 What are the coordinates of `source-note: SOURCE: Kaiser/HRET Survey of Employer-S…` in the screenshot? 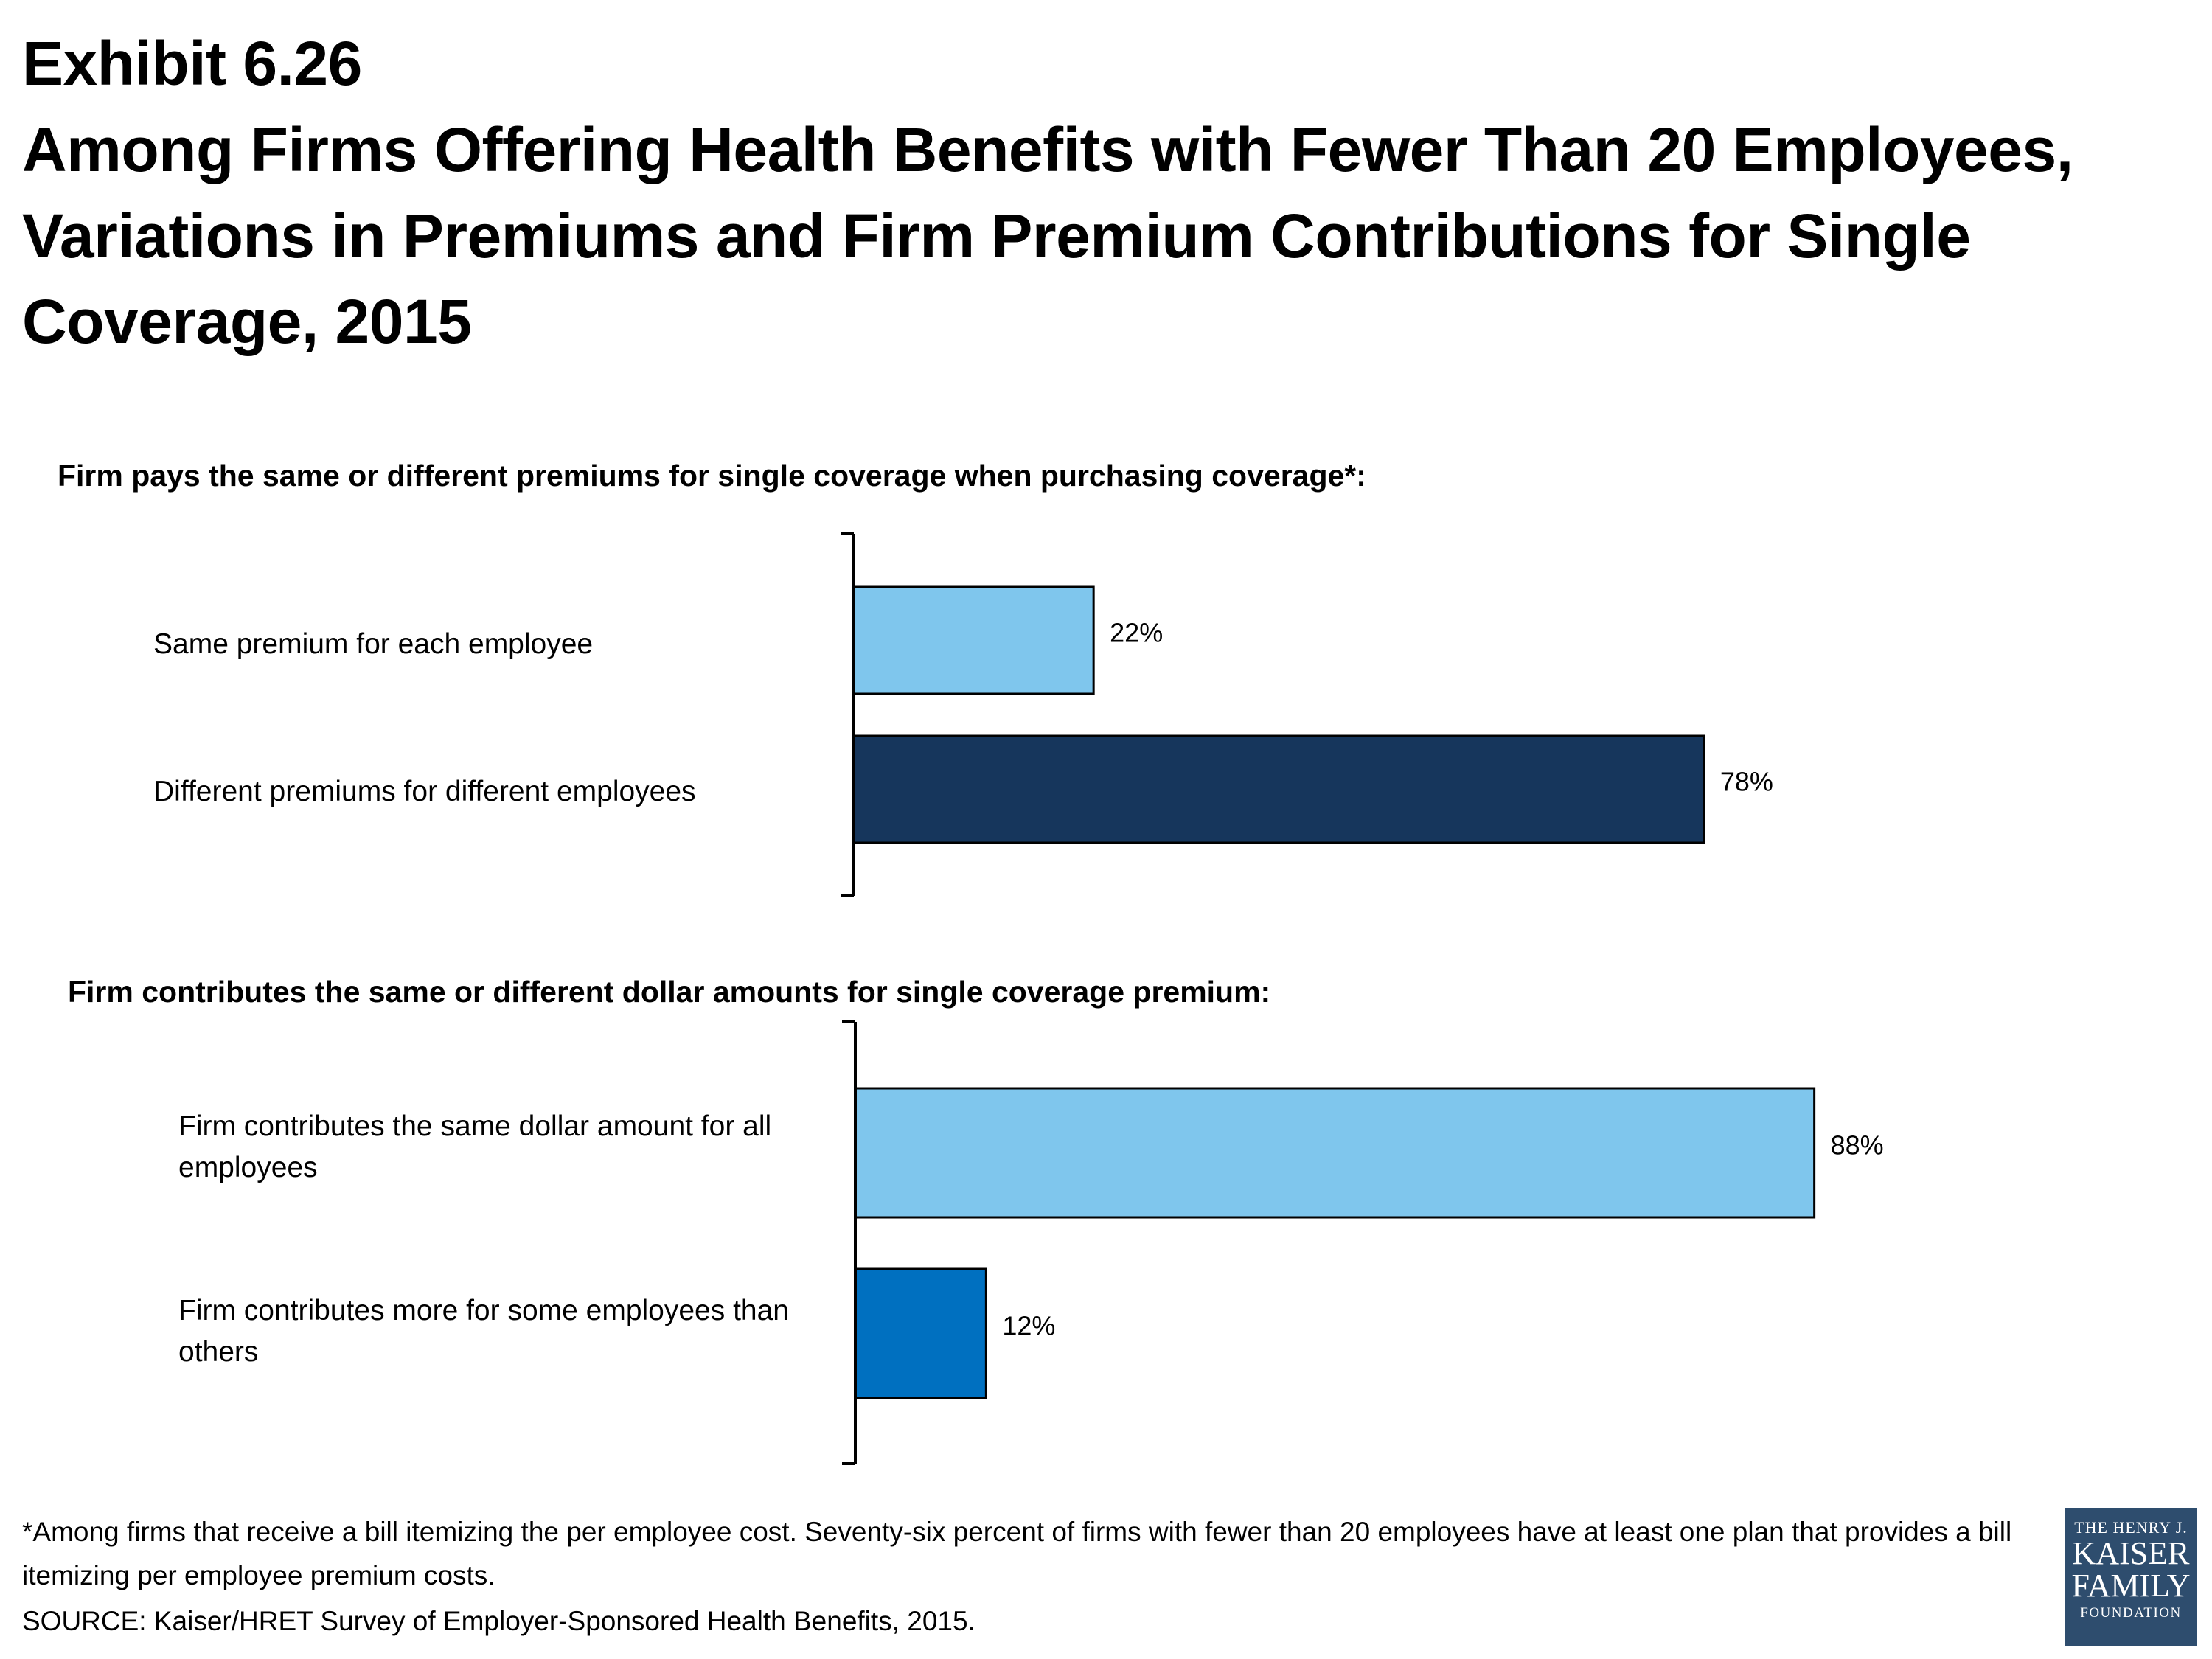 It's located at (498, 1621).